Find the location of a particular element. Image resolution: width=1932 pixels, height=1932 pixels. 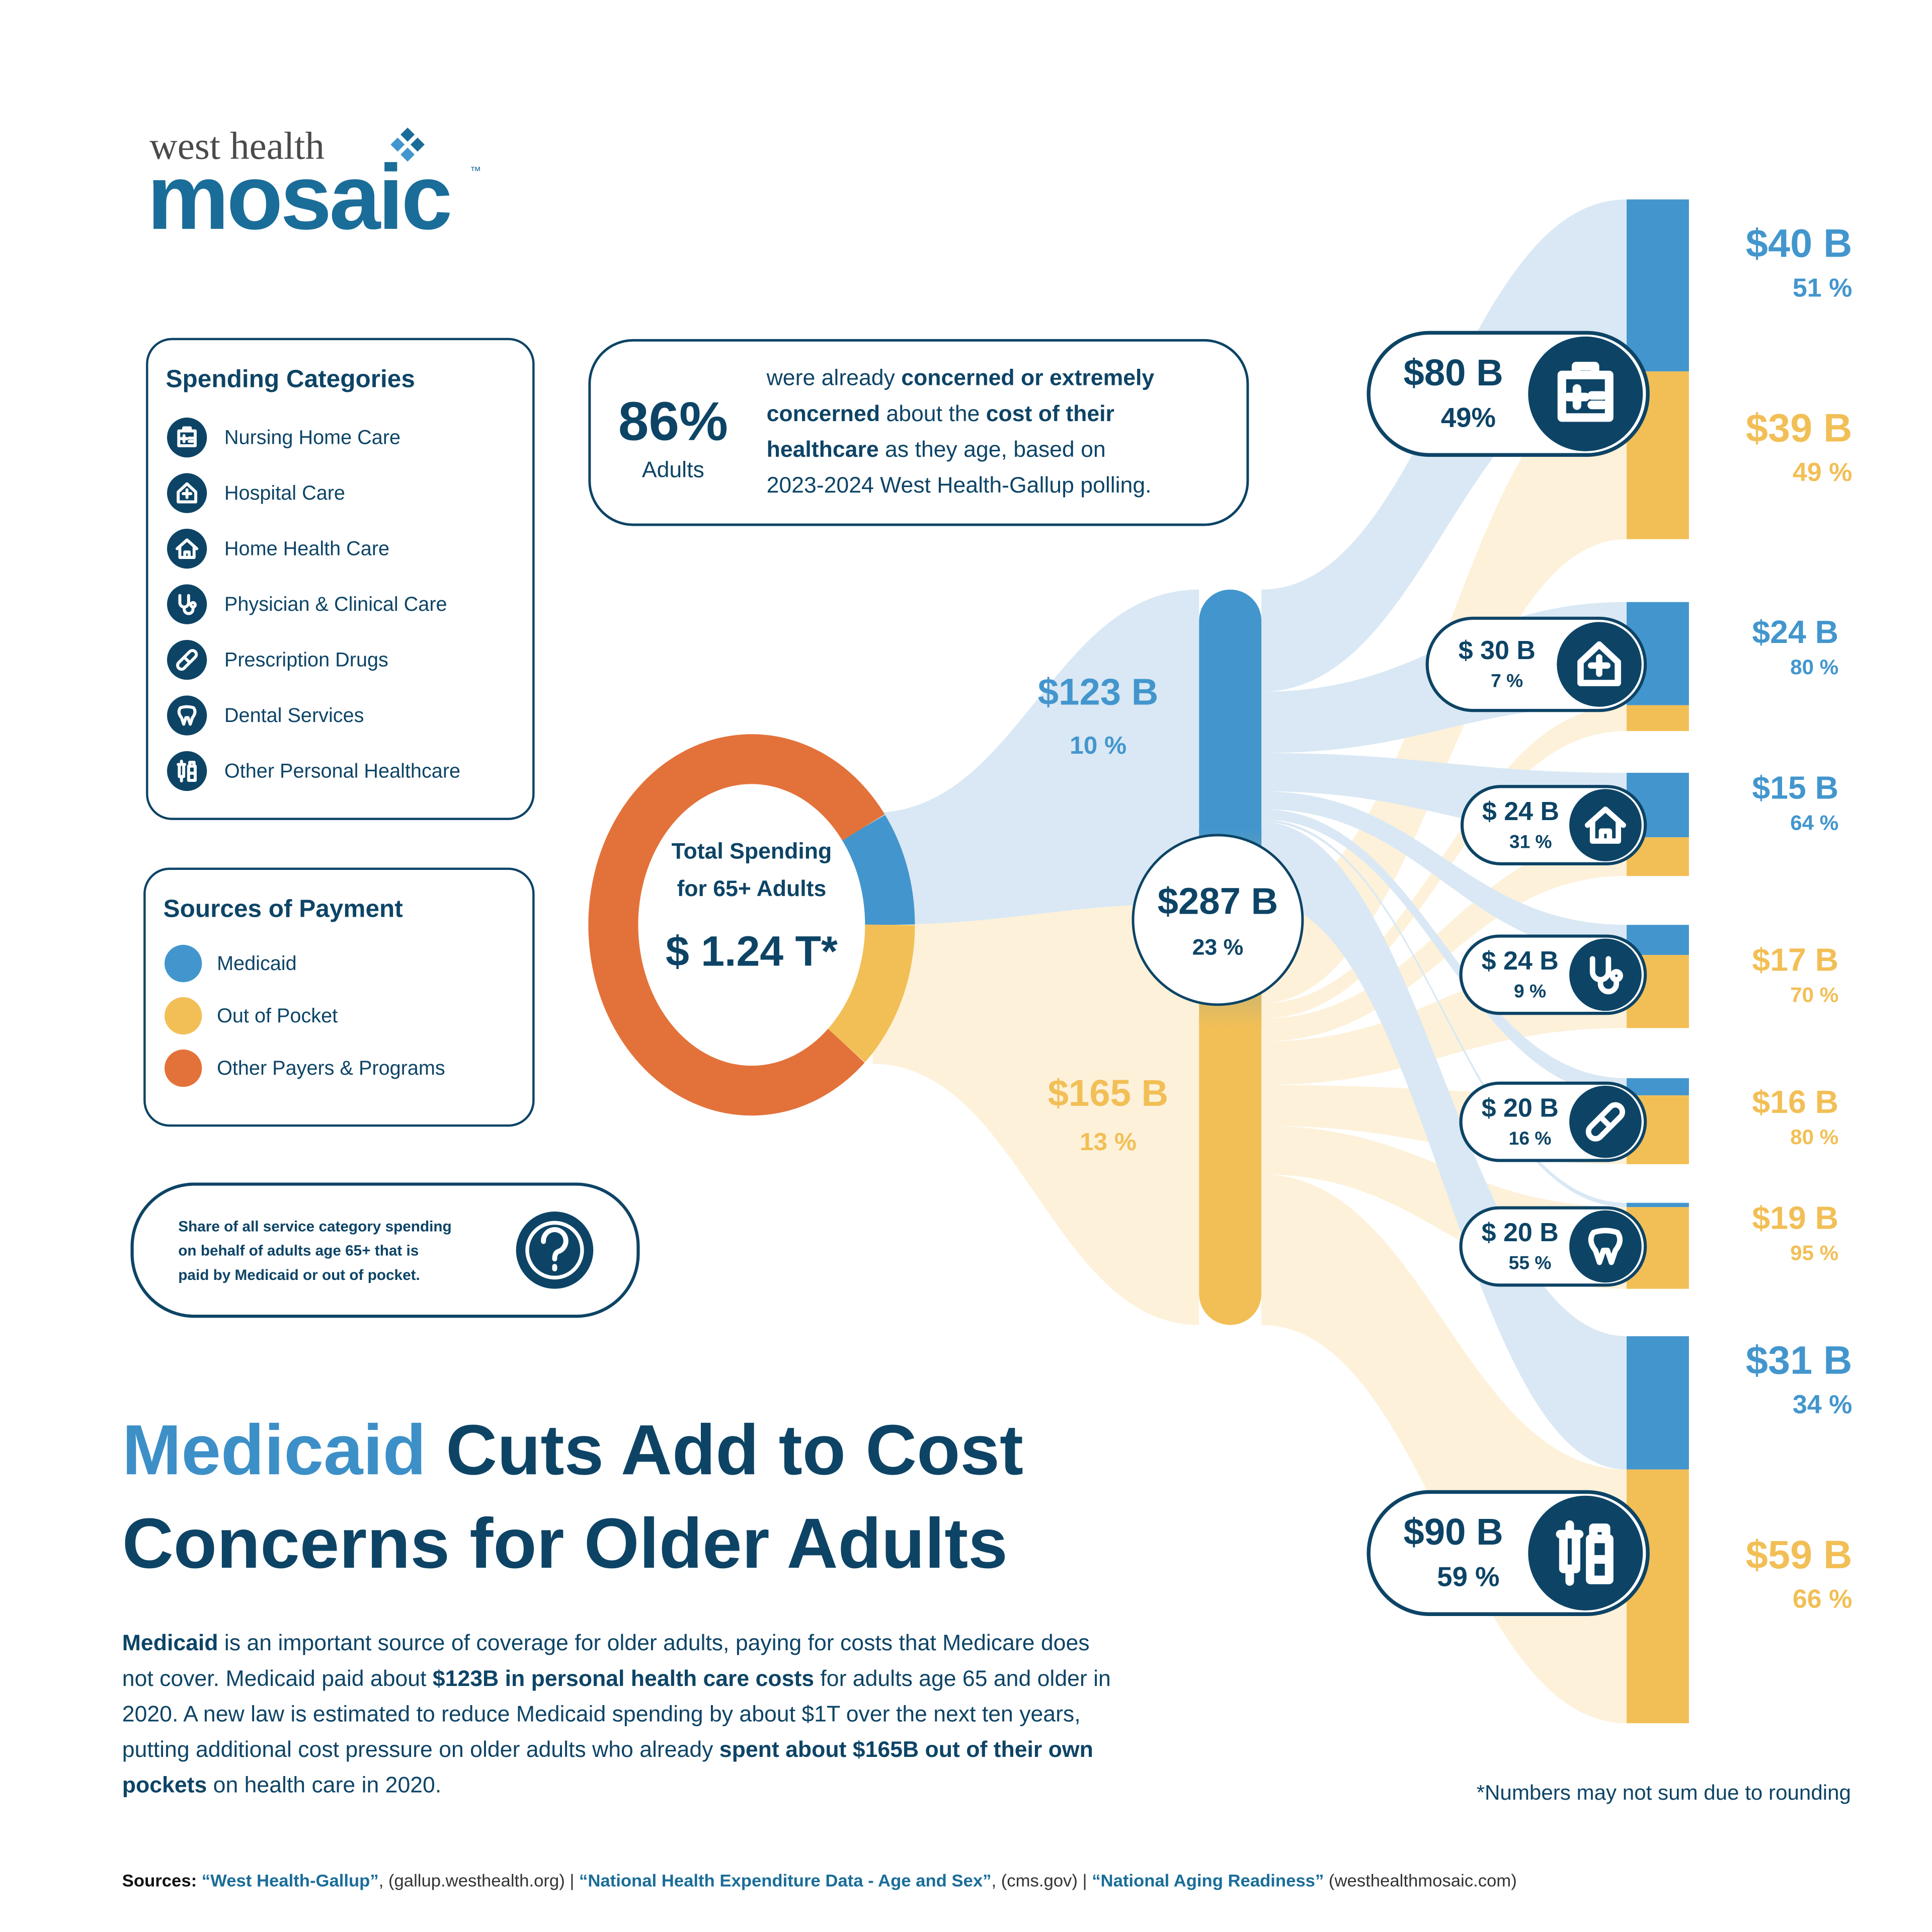

target-amount: $ 30 B is located at coordinates (1498, 651).